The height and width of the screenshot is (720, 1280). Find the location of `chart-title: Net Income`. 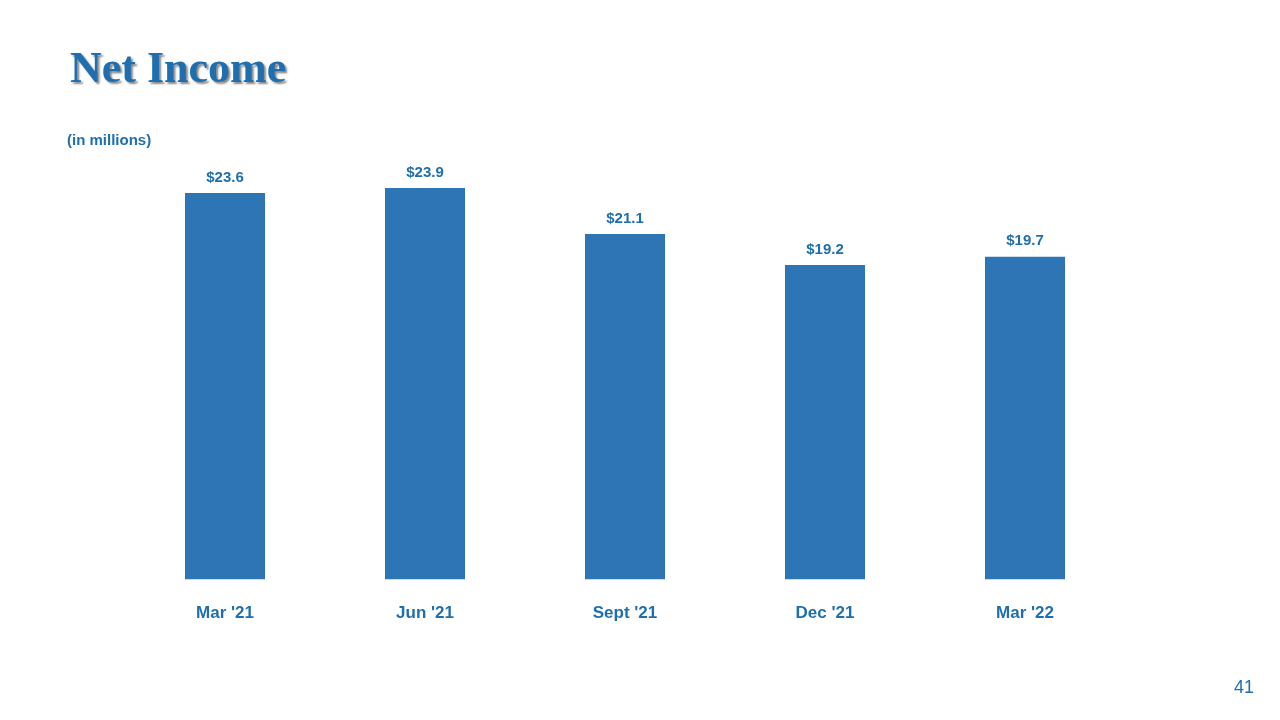

chart-title: Net Income is located at coordinates (178, 67).